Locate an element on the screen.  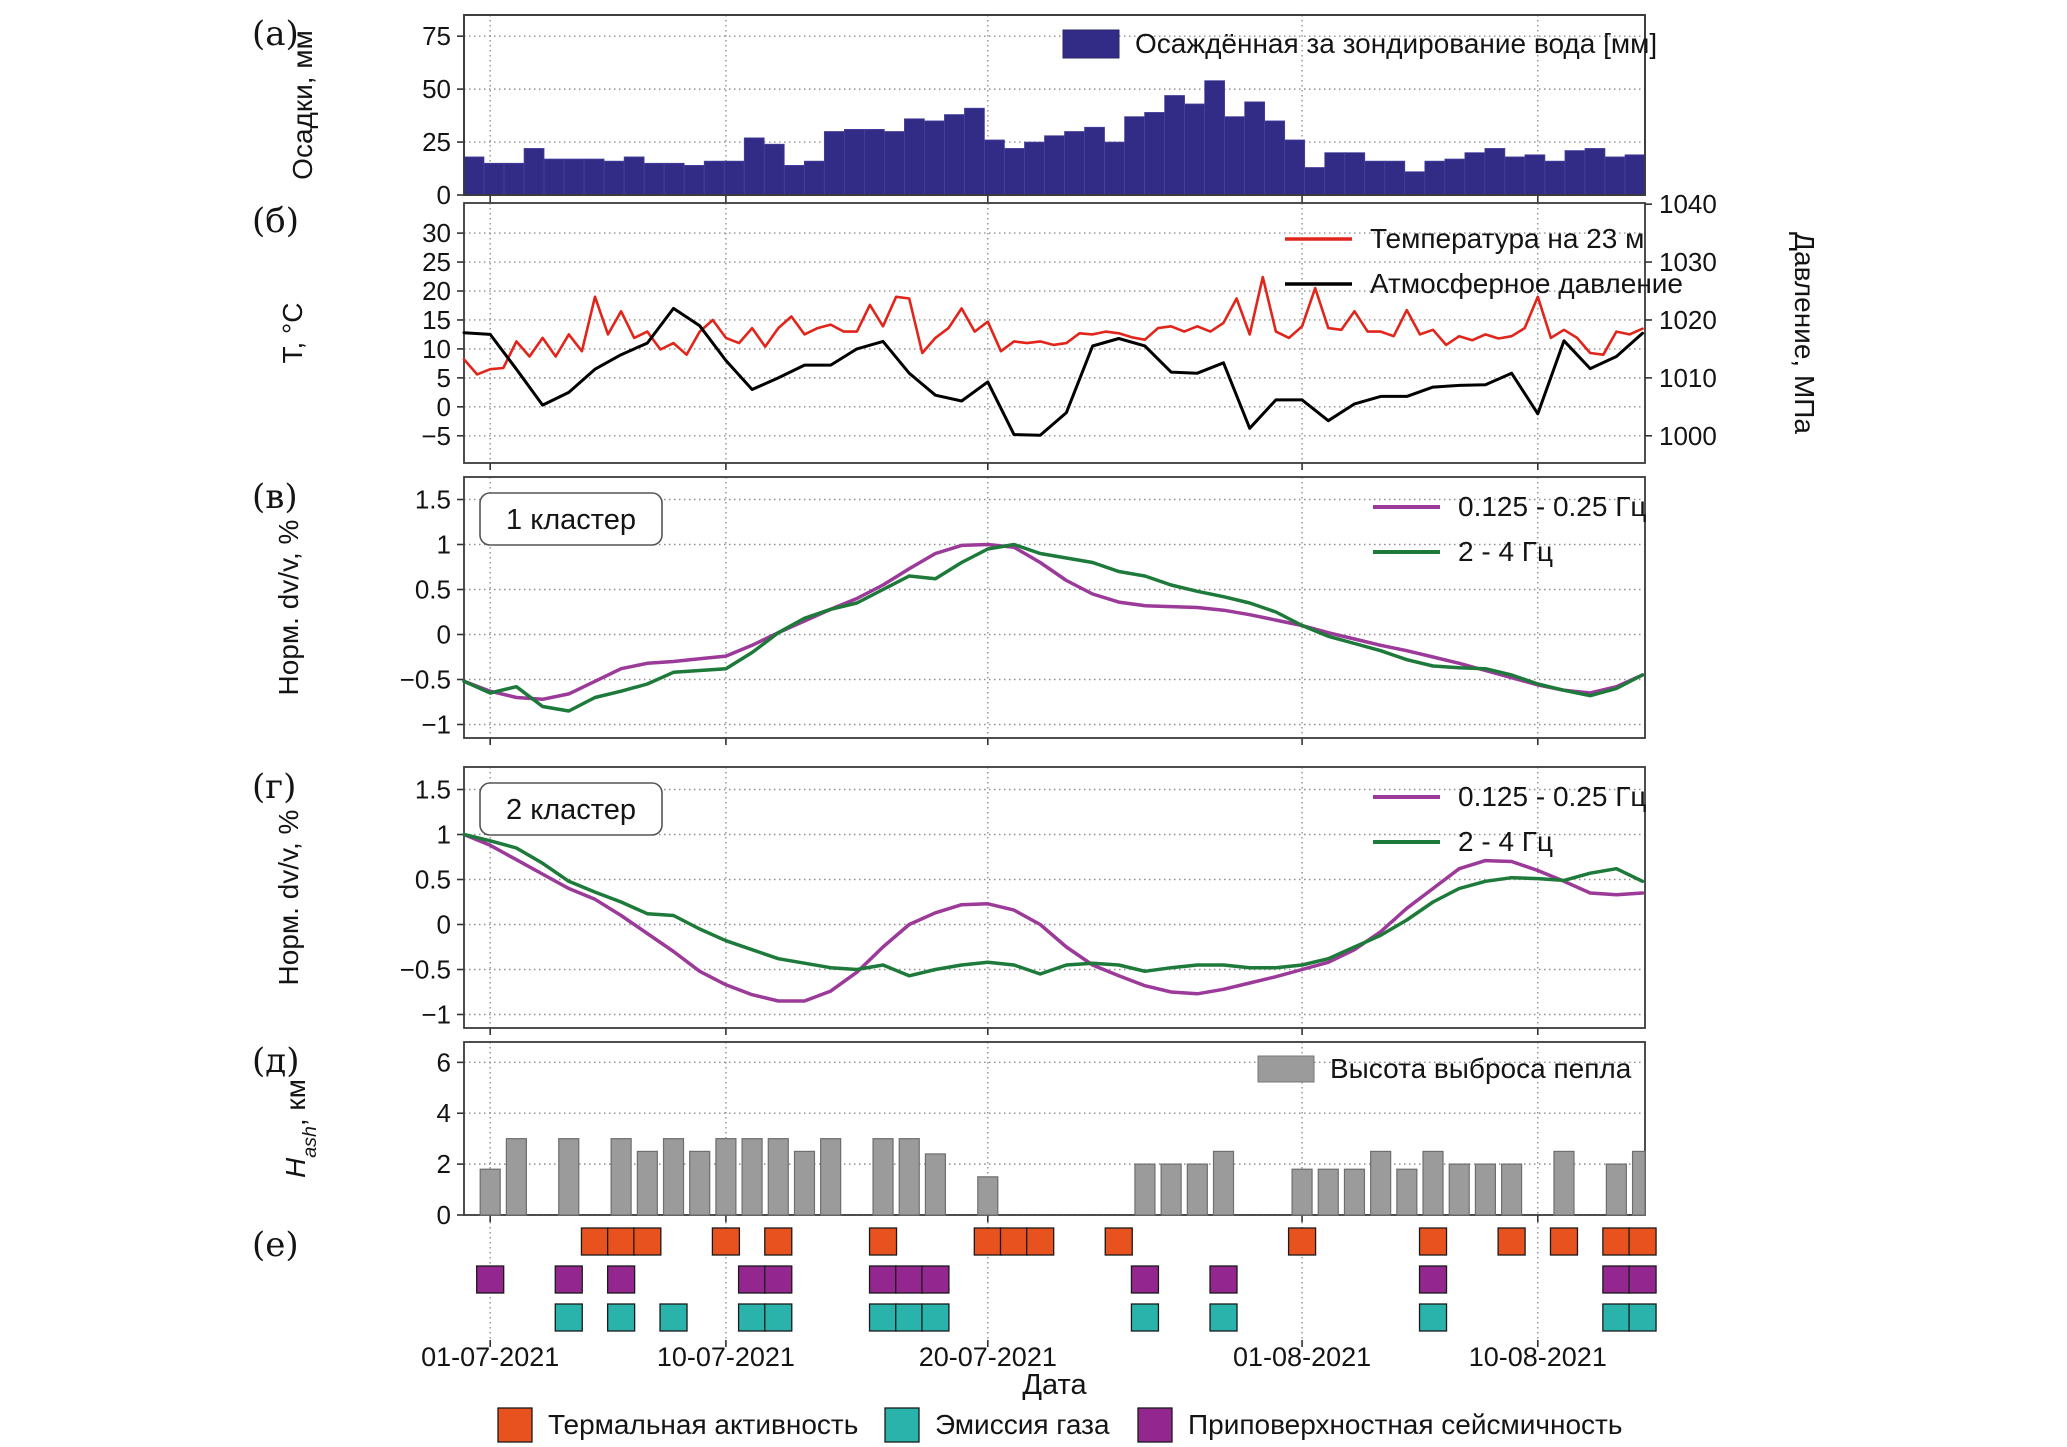
legend-label: 0.125 - 0.25 Гц is located at coordinates (1552, 506).